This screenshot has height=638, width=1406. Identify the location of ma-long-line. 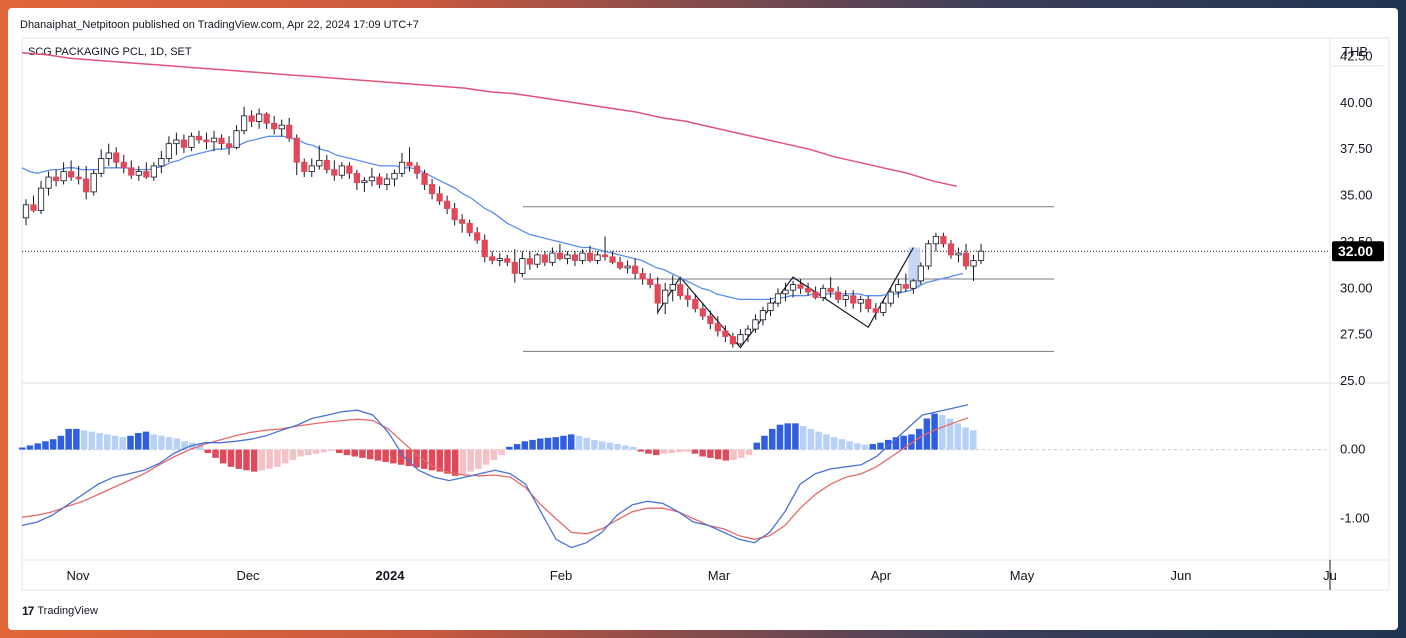
(489, 120).